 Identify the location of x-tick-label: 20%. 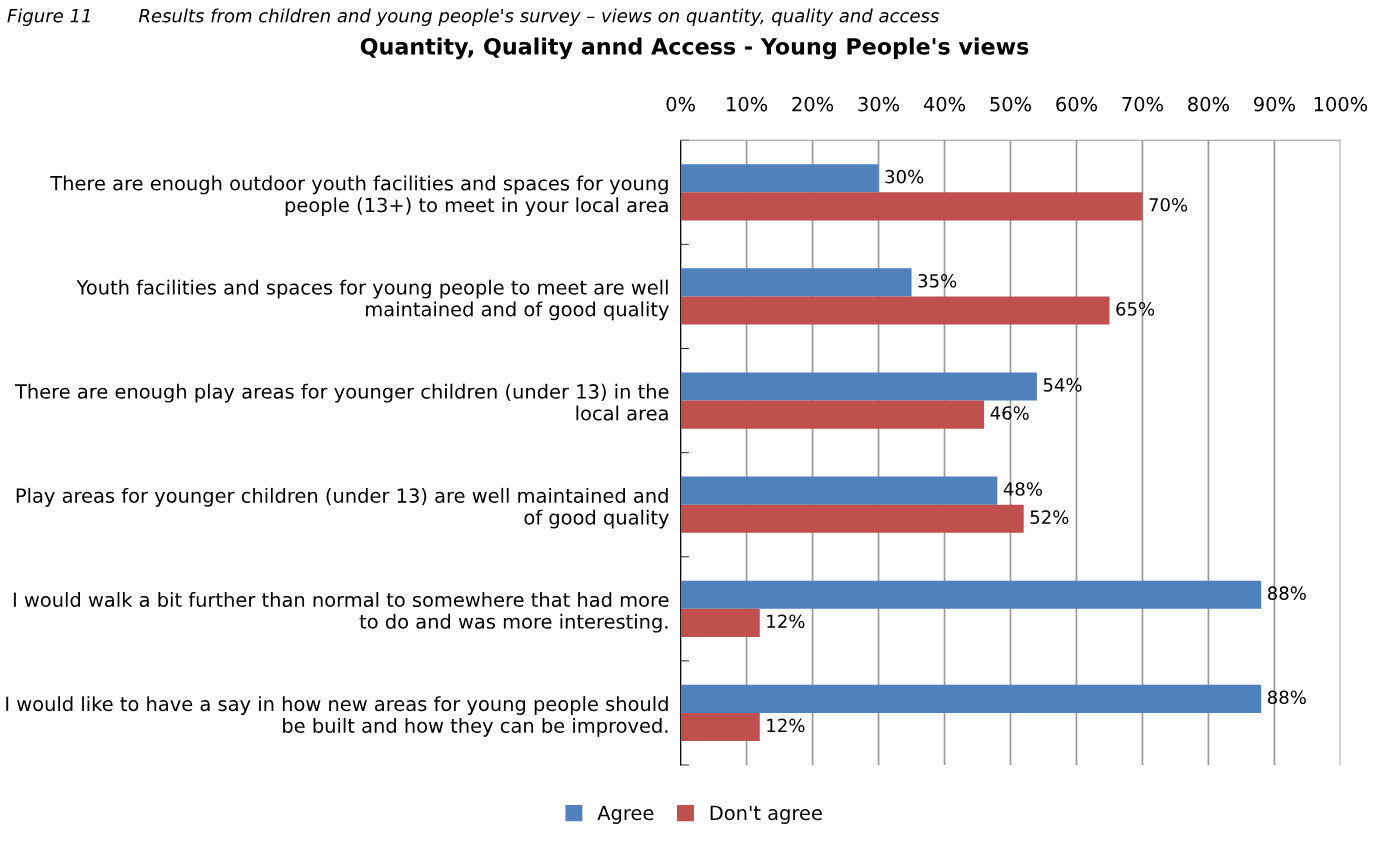
(813, 104).